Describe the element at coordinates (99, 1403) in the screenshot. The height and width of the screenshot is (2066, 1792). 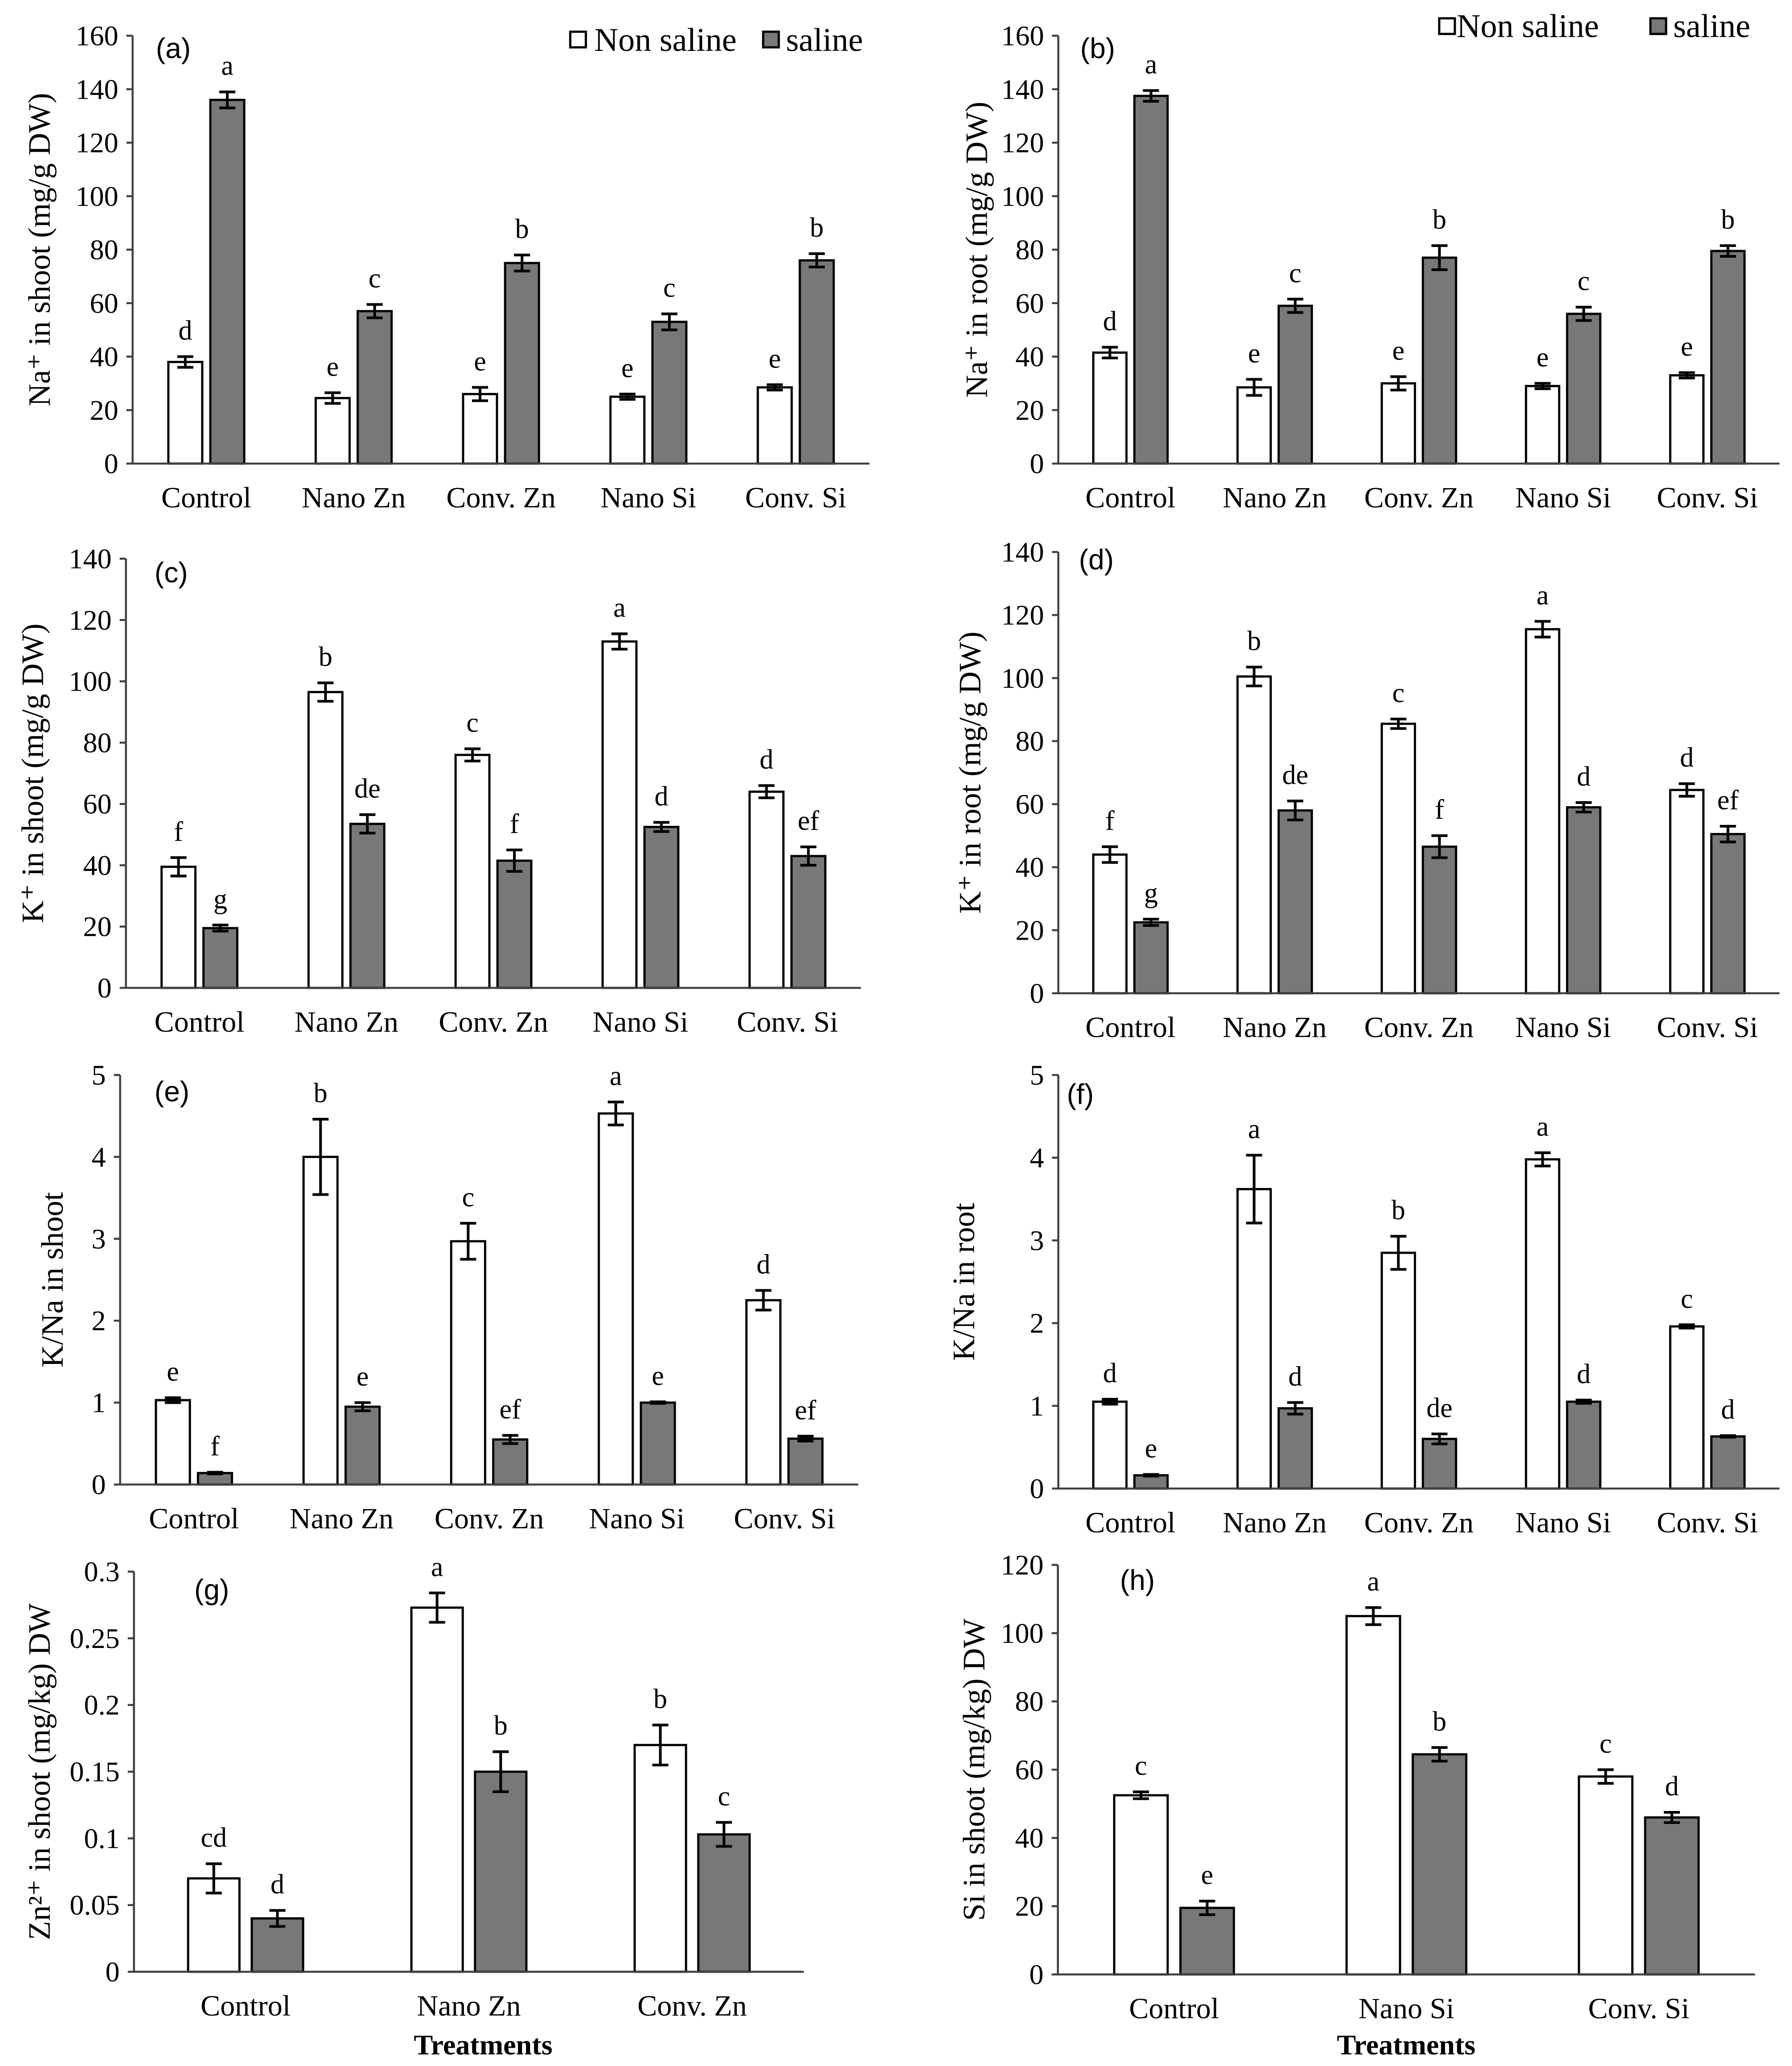
I see `y-tick-label: 1` at that location.